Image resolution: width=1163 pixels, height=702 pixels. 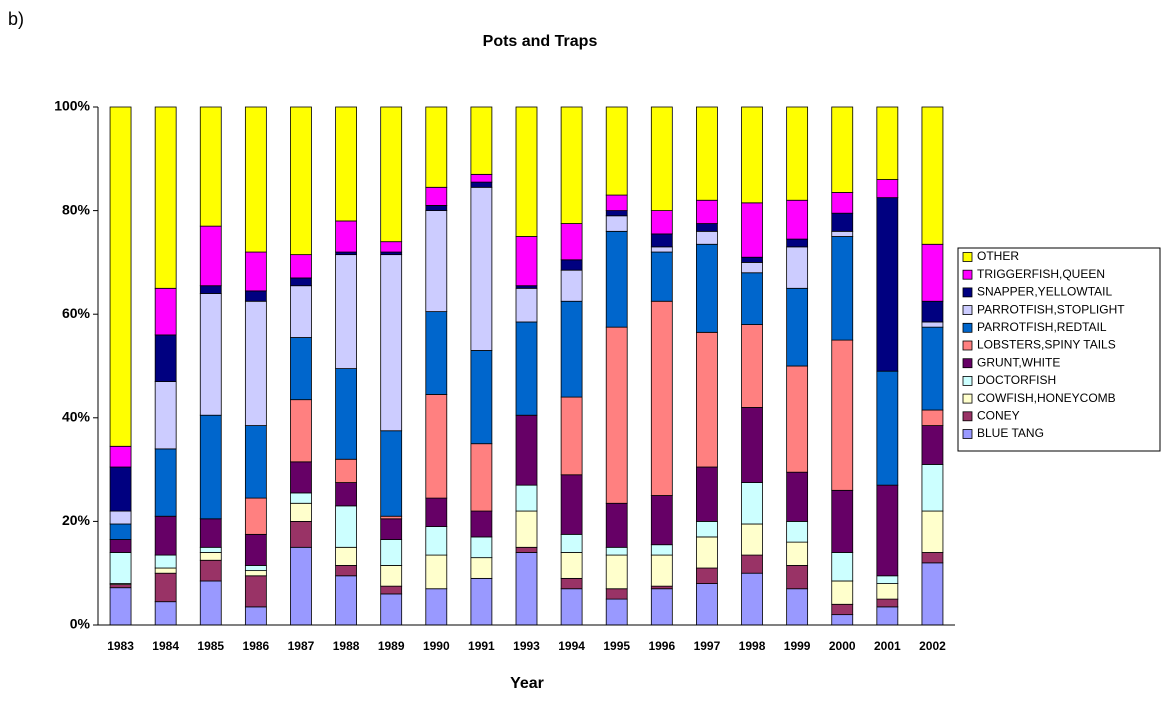 What do you see at coordinates (616, 646) in the screenshot?
I see `x-tick-label: 1995` at bounding box center [616, 646].